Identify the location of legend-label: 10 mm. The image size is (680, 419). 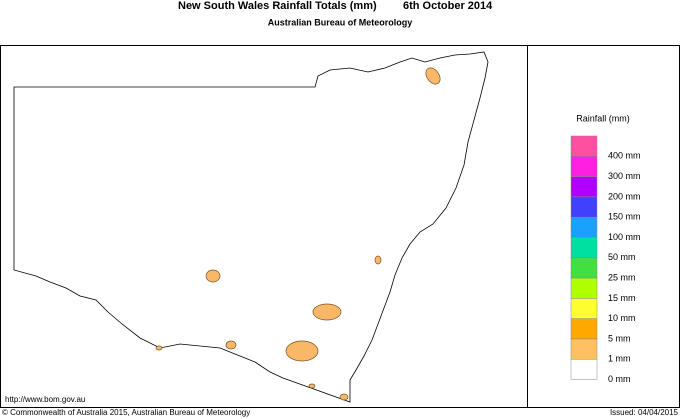
(622, 318).